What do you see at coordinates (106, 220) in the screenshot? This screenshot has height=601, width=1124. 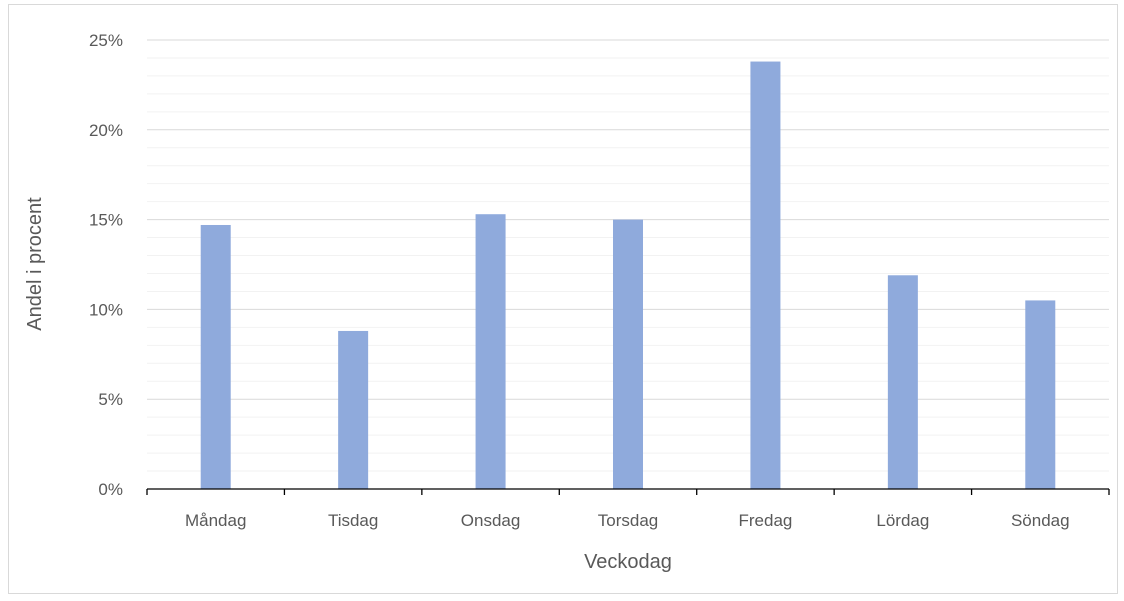 I see `y-tick-label: 15%` at bounding box center [106, 220].